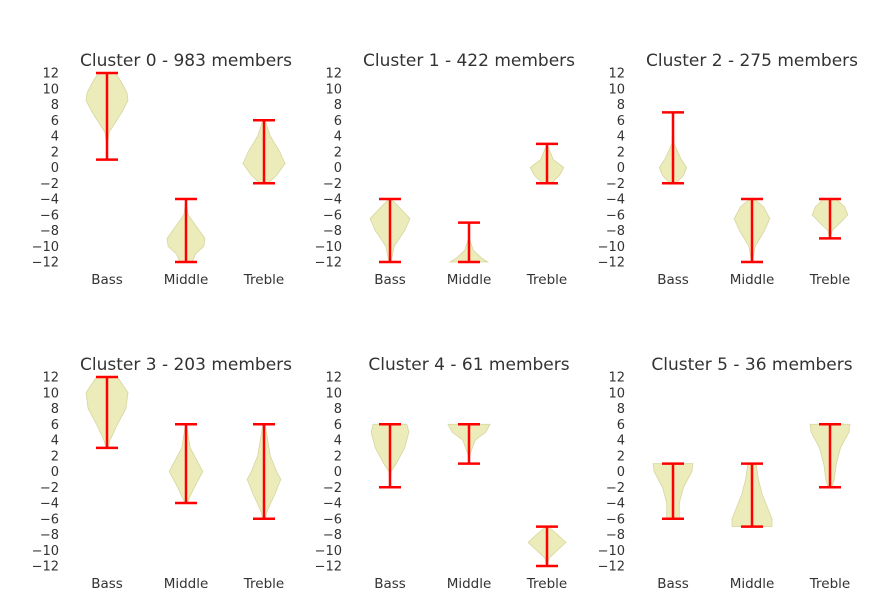  I want to click on panel-title: Cluster 2 - 275 members, so click(752, 61).